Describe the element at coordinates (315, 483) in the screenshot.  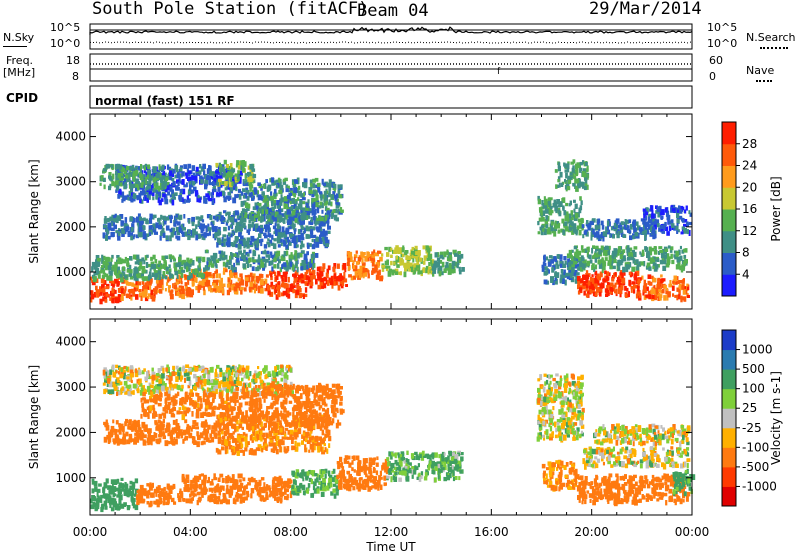
I see `velocity-echo-region` at that location.